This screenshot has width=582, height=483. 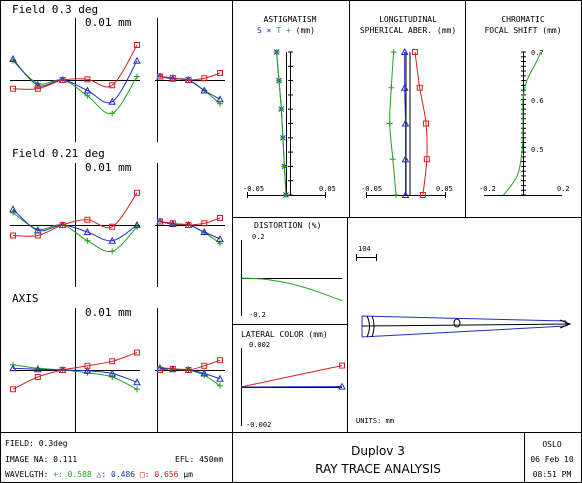 What do you see at coordinates (370, 326) in the screenshot?
I see `layout-lens-element` at bounding box center [370, 326].